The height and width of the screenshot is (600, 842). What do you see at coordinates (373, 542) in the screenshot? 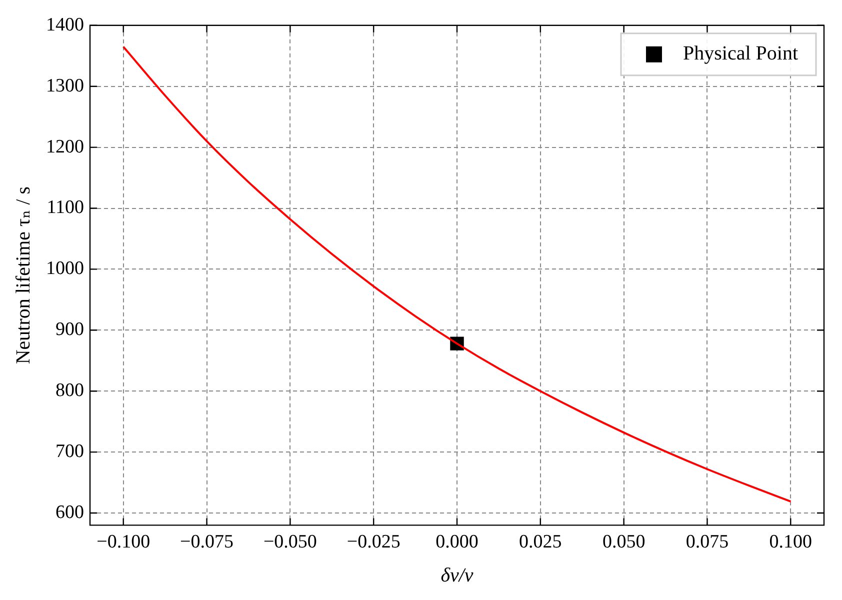
I see `x-tick-label: −0.025` at bounding box center [373, 542].